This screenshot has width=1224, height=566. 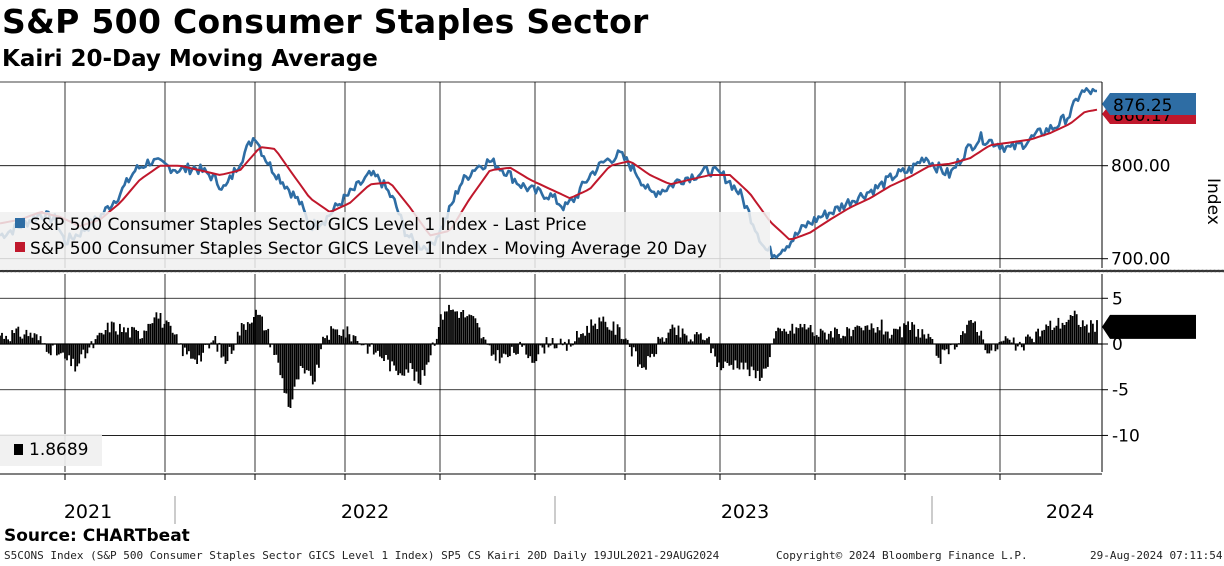 What do you see at coordinates (1149, 326) in the screenshot?
I see `kairi-last-value-tag-box` at bounding box center [1149, 326].